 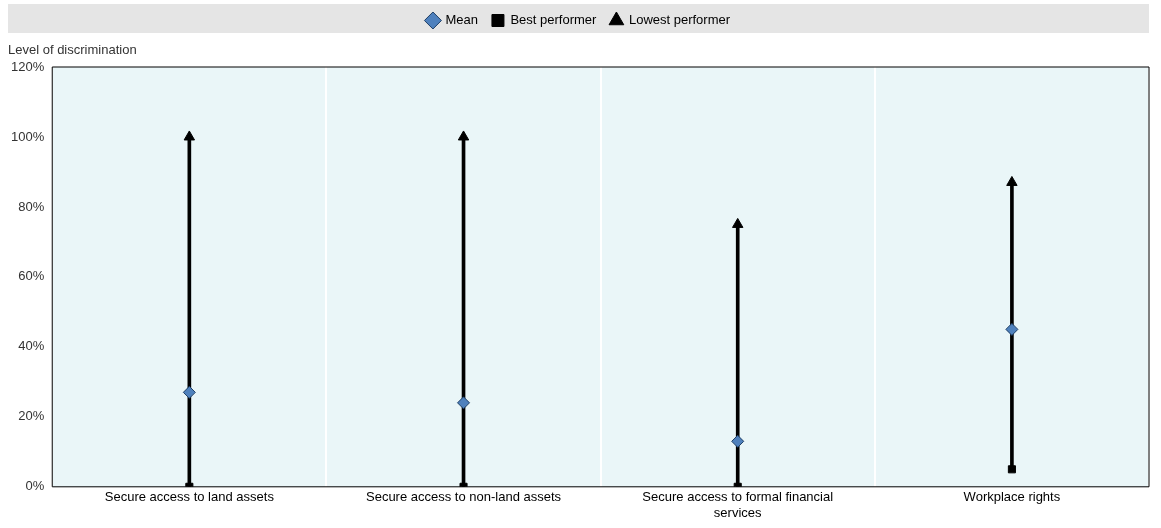 What do you see at coordinates (738, 504) in the screenshot?
I see `x-tick-label: Secure access to formal financial services` at bounding box center [738, 504].